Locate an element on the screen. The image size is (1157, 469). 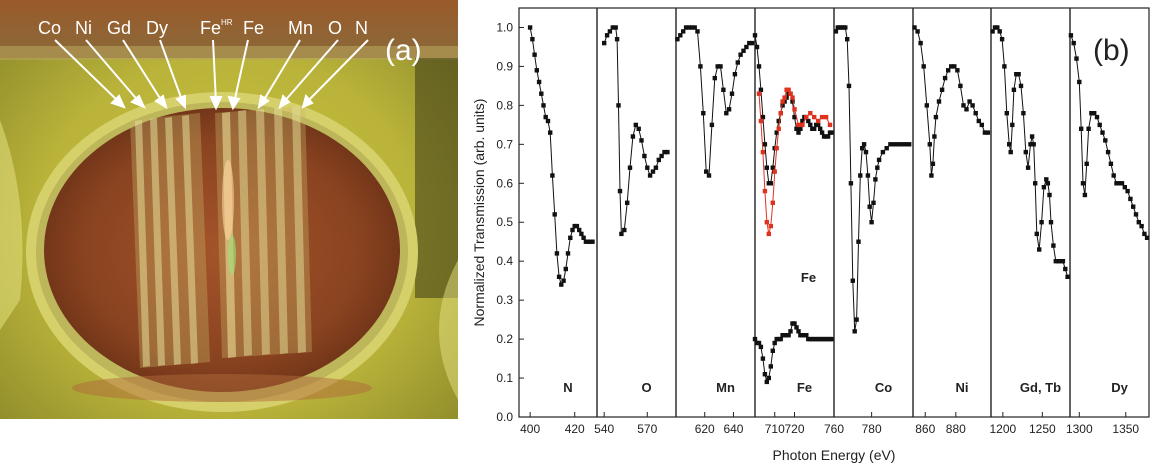
y-axis-label: Normalized Transmission (arb. units) is located at coordinates (479, 213).